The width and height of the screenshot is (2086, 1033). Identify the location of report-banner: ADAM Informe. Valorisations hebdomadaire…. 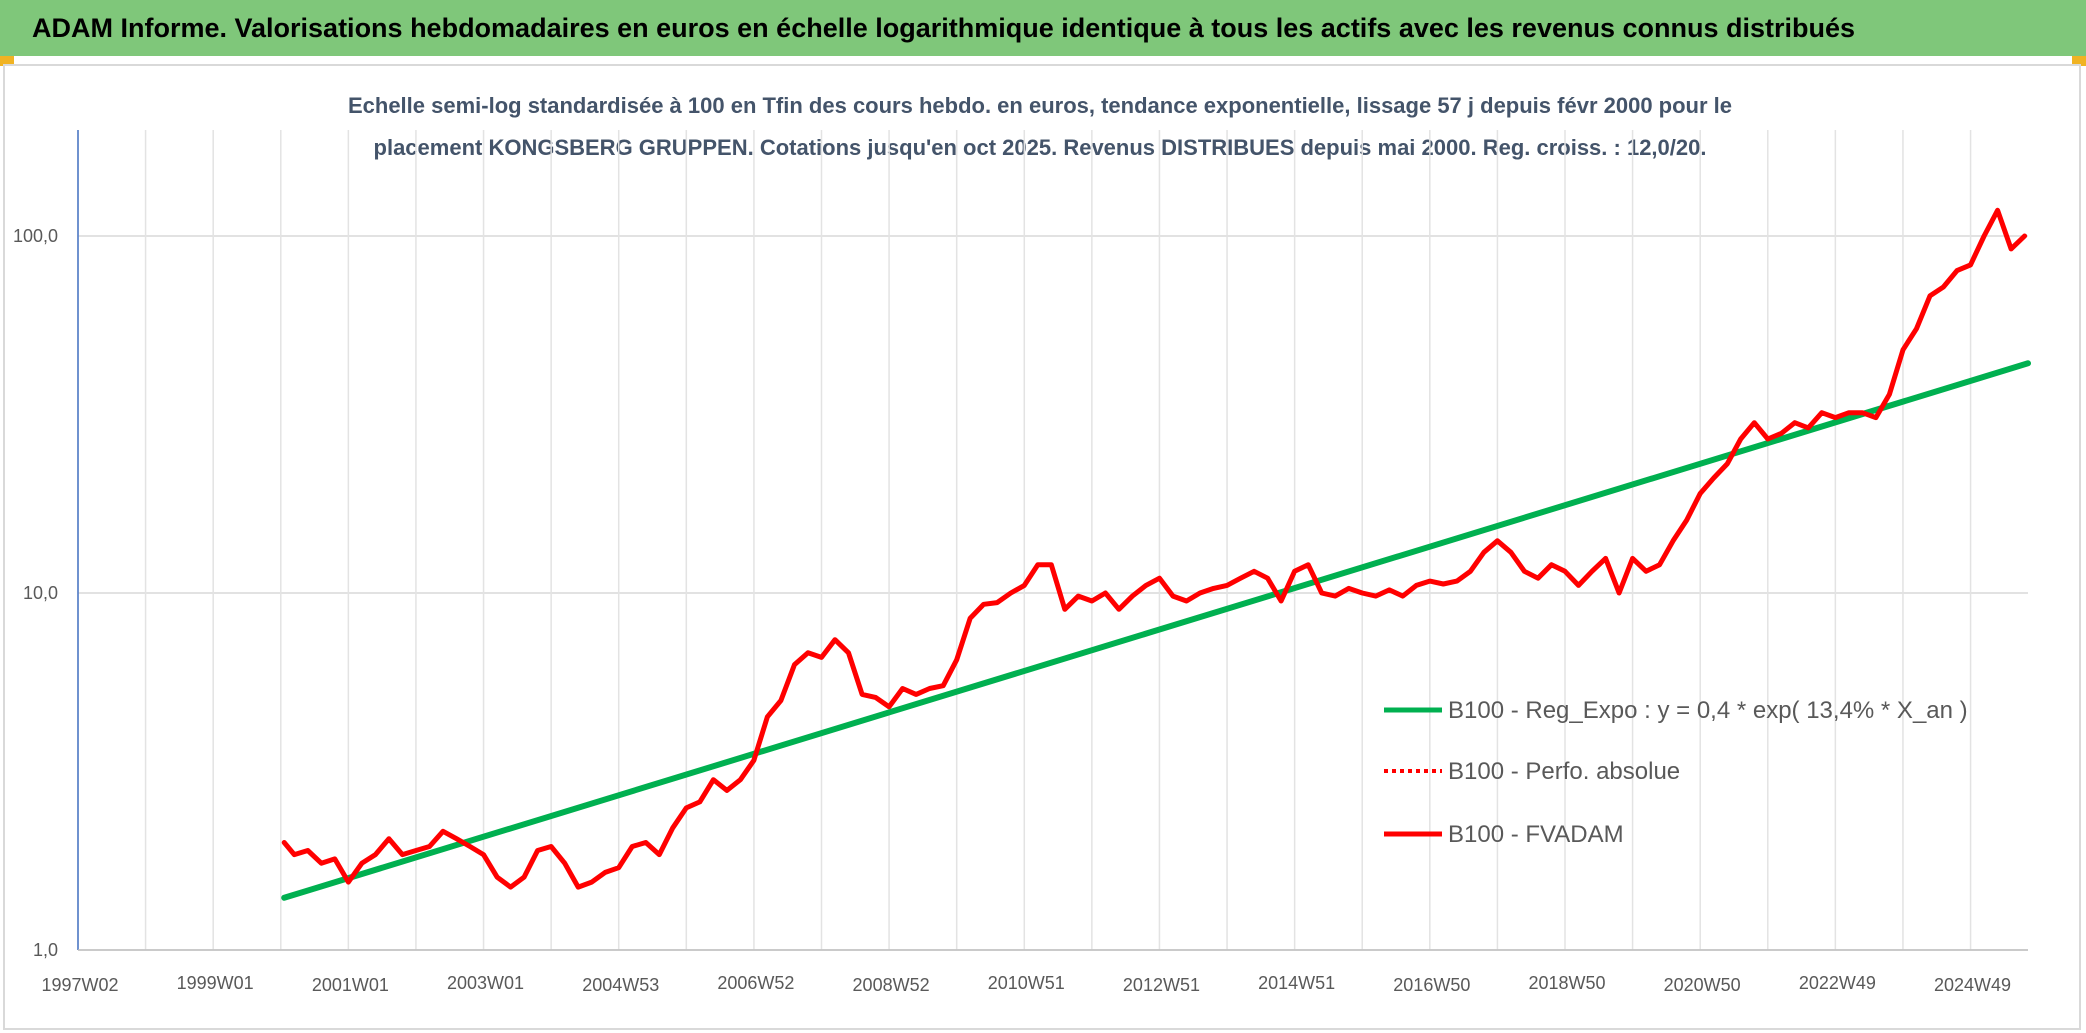
(1043, 28).